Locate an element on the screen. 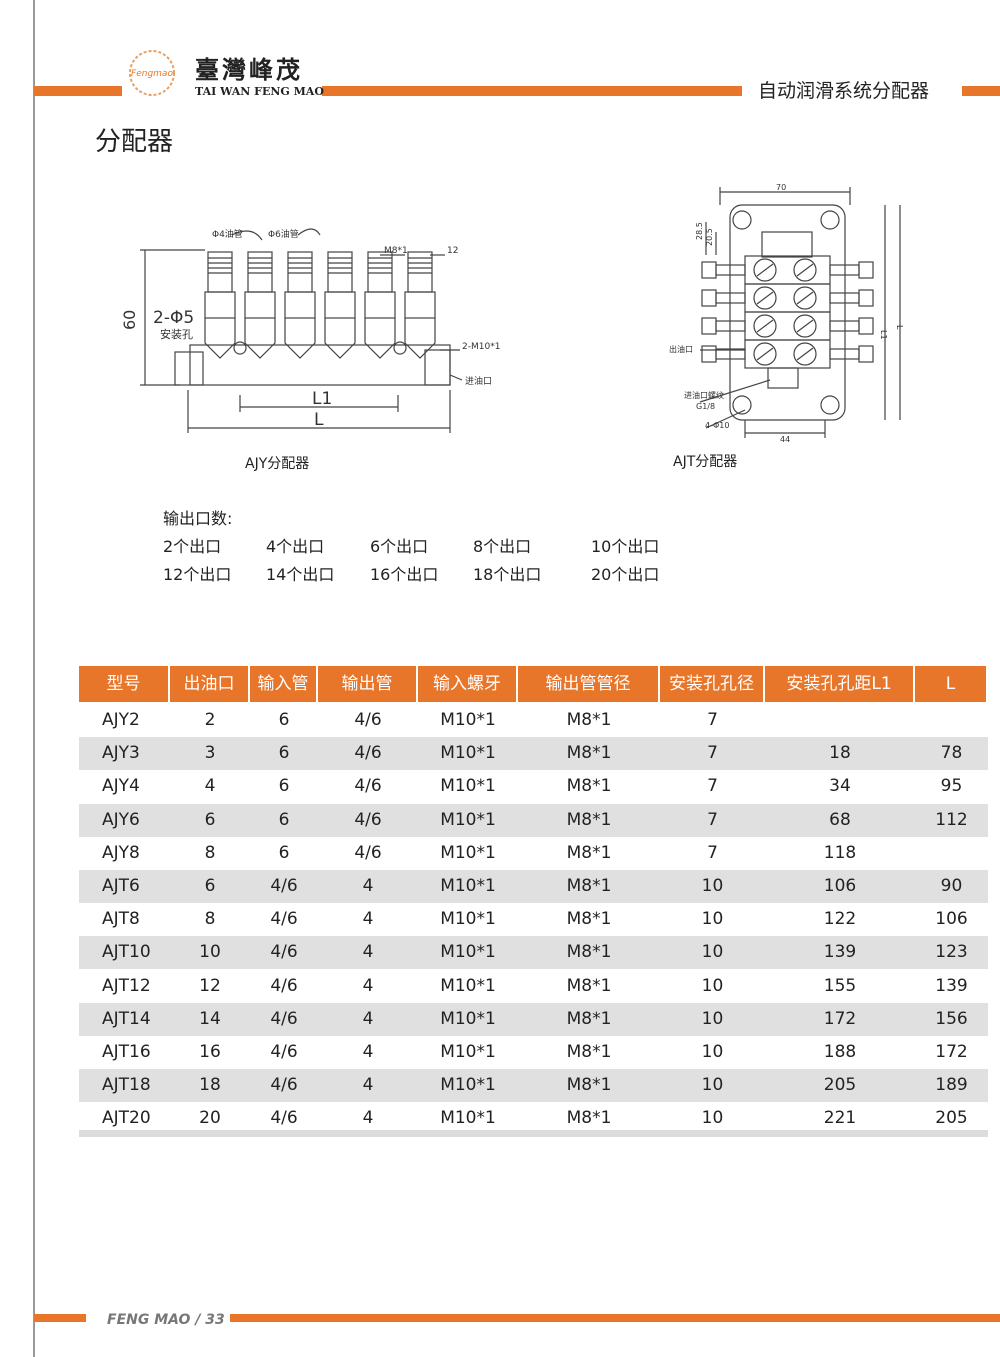 This screenshot has height=1357, width=1000. table-cell: AJT12 is located at coordinates (126, 985).